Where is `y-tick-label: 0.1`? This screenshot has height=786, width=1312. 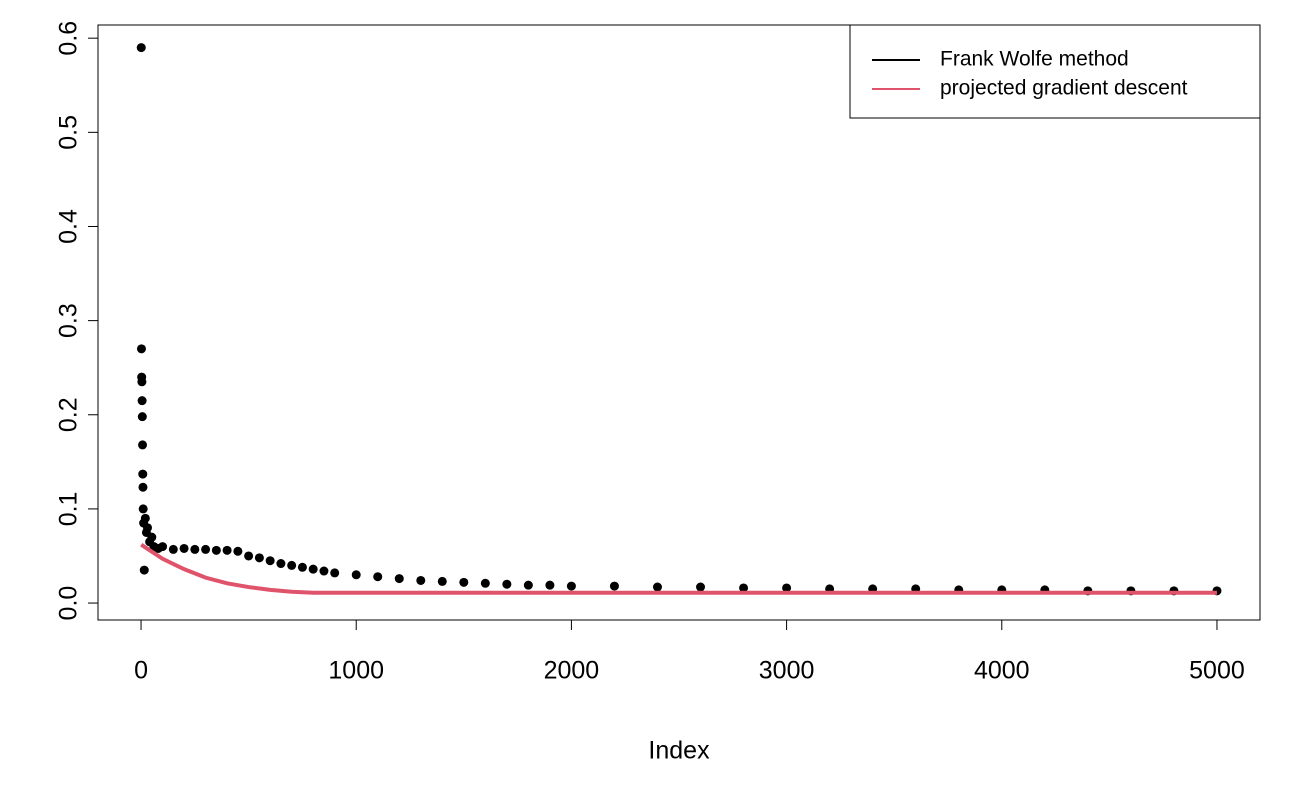 y-tick-label: 0.1 is located at coordinates (69, 509).